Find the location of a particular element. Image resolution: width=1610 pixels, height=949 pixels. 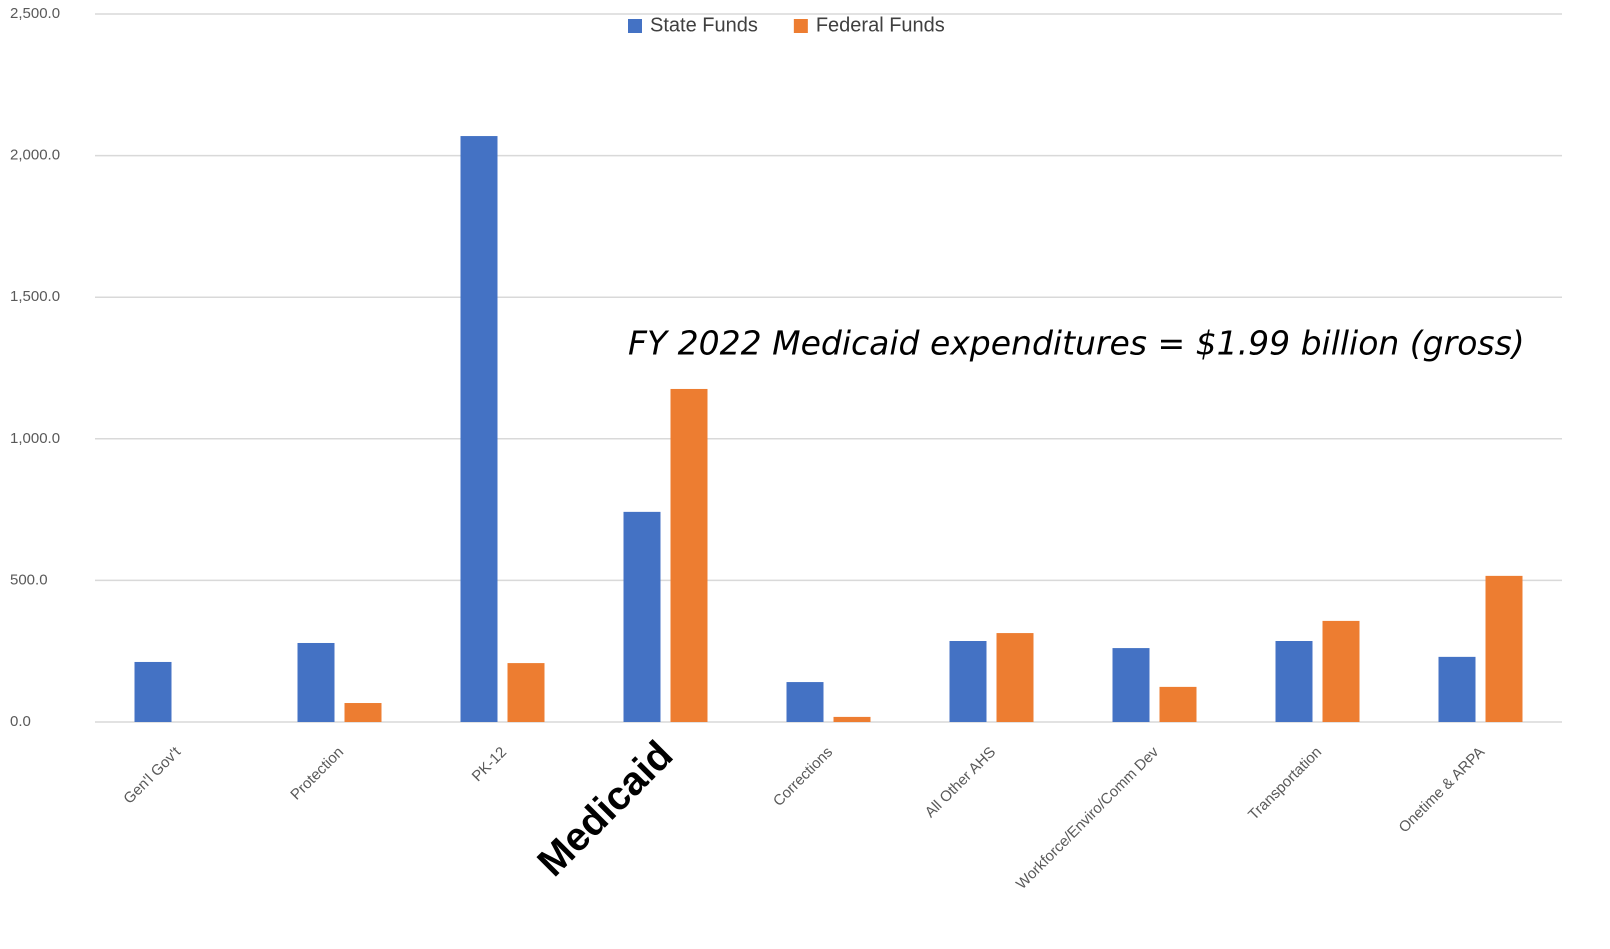

y-tick-label: 500.0 is located at coordinates (29, 579).